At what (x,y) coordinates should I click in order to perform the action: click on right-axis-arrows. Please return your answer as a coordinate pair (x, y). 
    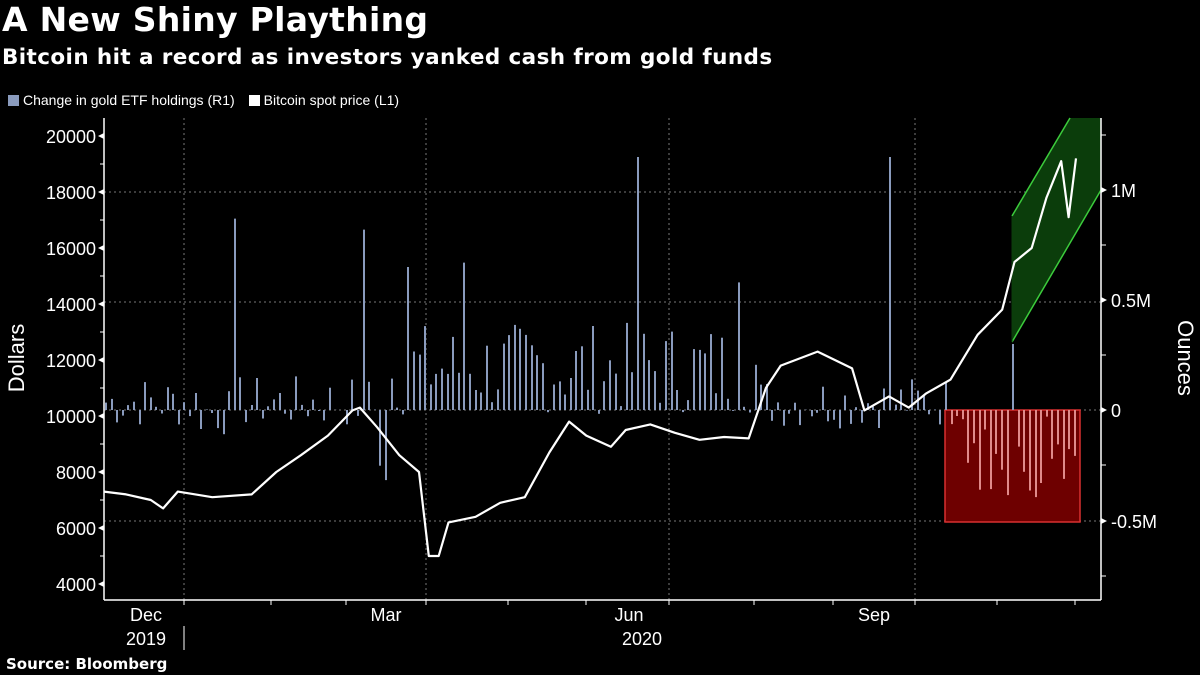
    Looking at the image, I should click on (1104, 355).